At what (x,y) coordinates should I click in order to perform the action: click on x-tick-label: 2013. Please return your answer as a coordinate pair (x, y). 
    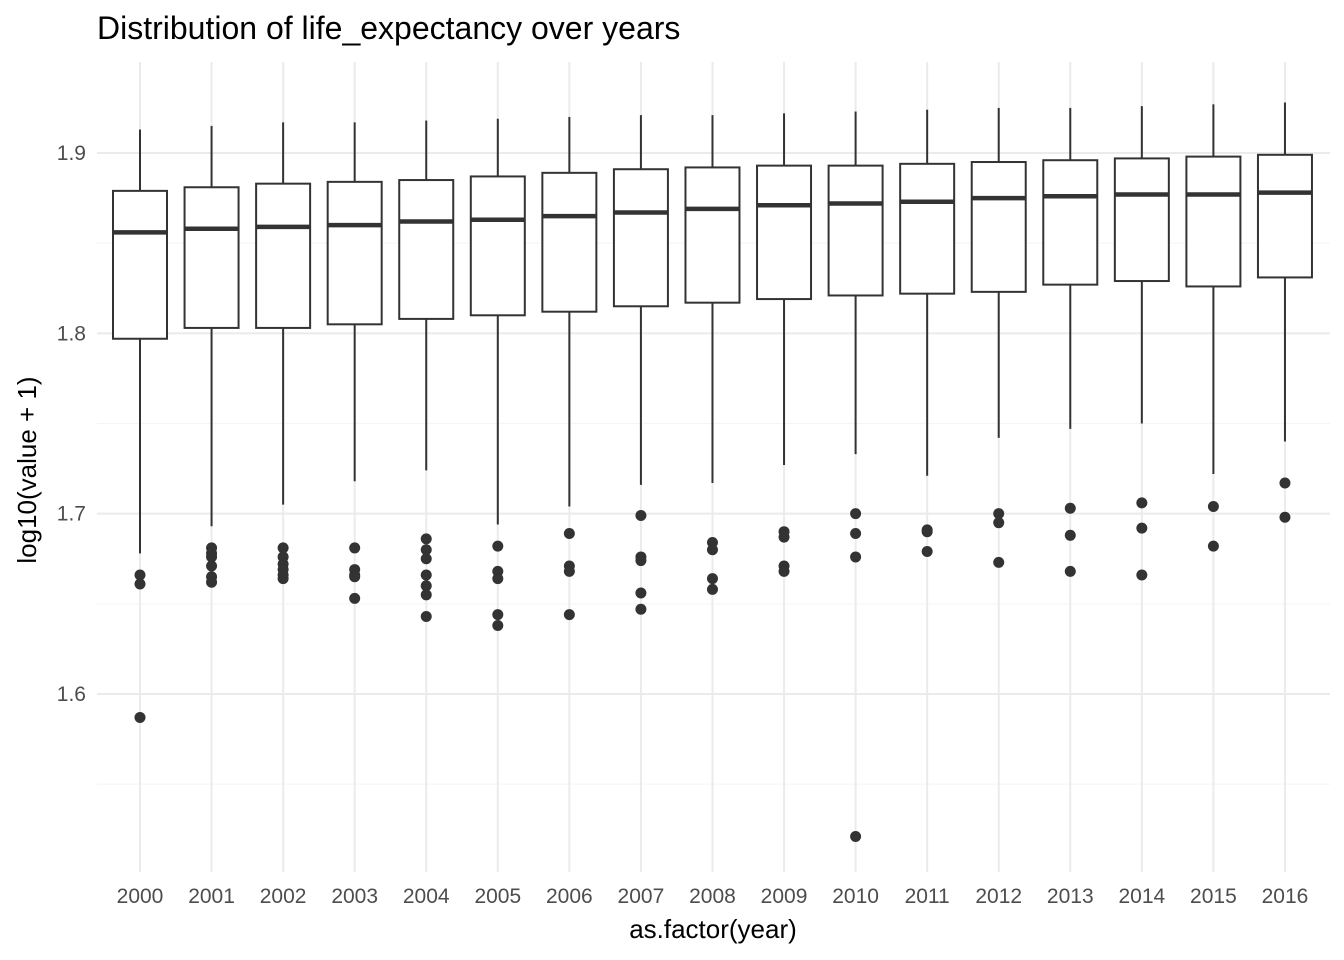
    Looking at the image, I should click on (1070, 896).